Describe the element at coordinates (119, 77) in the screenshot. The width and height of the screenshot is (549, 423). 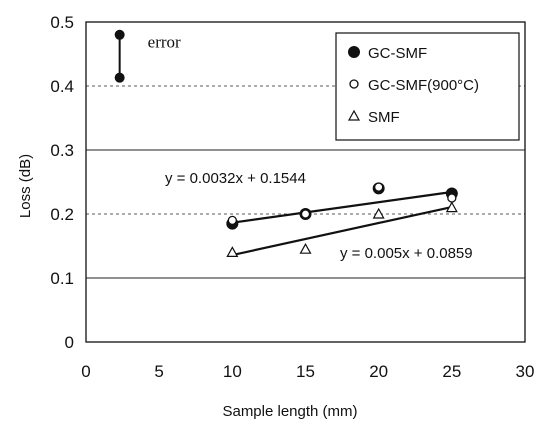
I see `error-bar-cap-bottom` at that location.